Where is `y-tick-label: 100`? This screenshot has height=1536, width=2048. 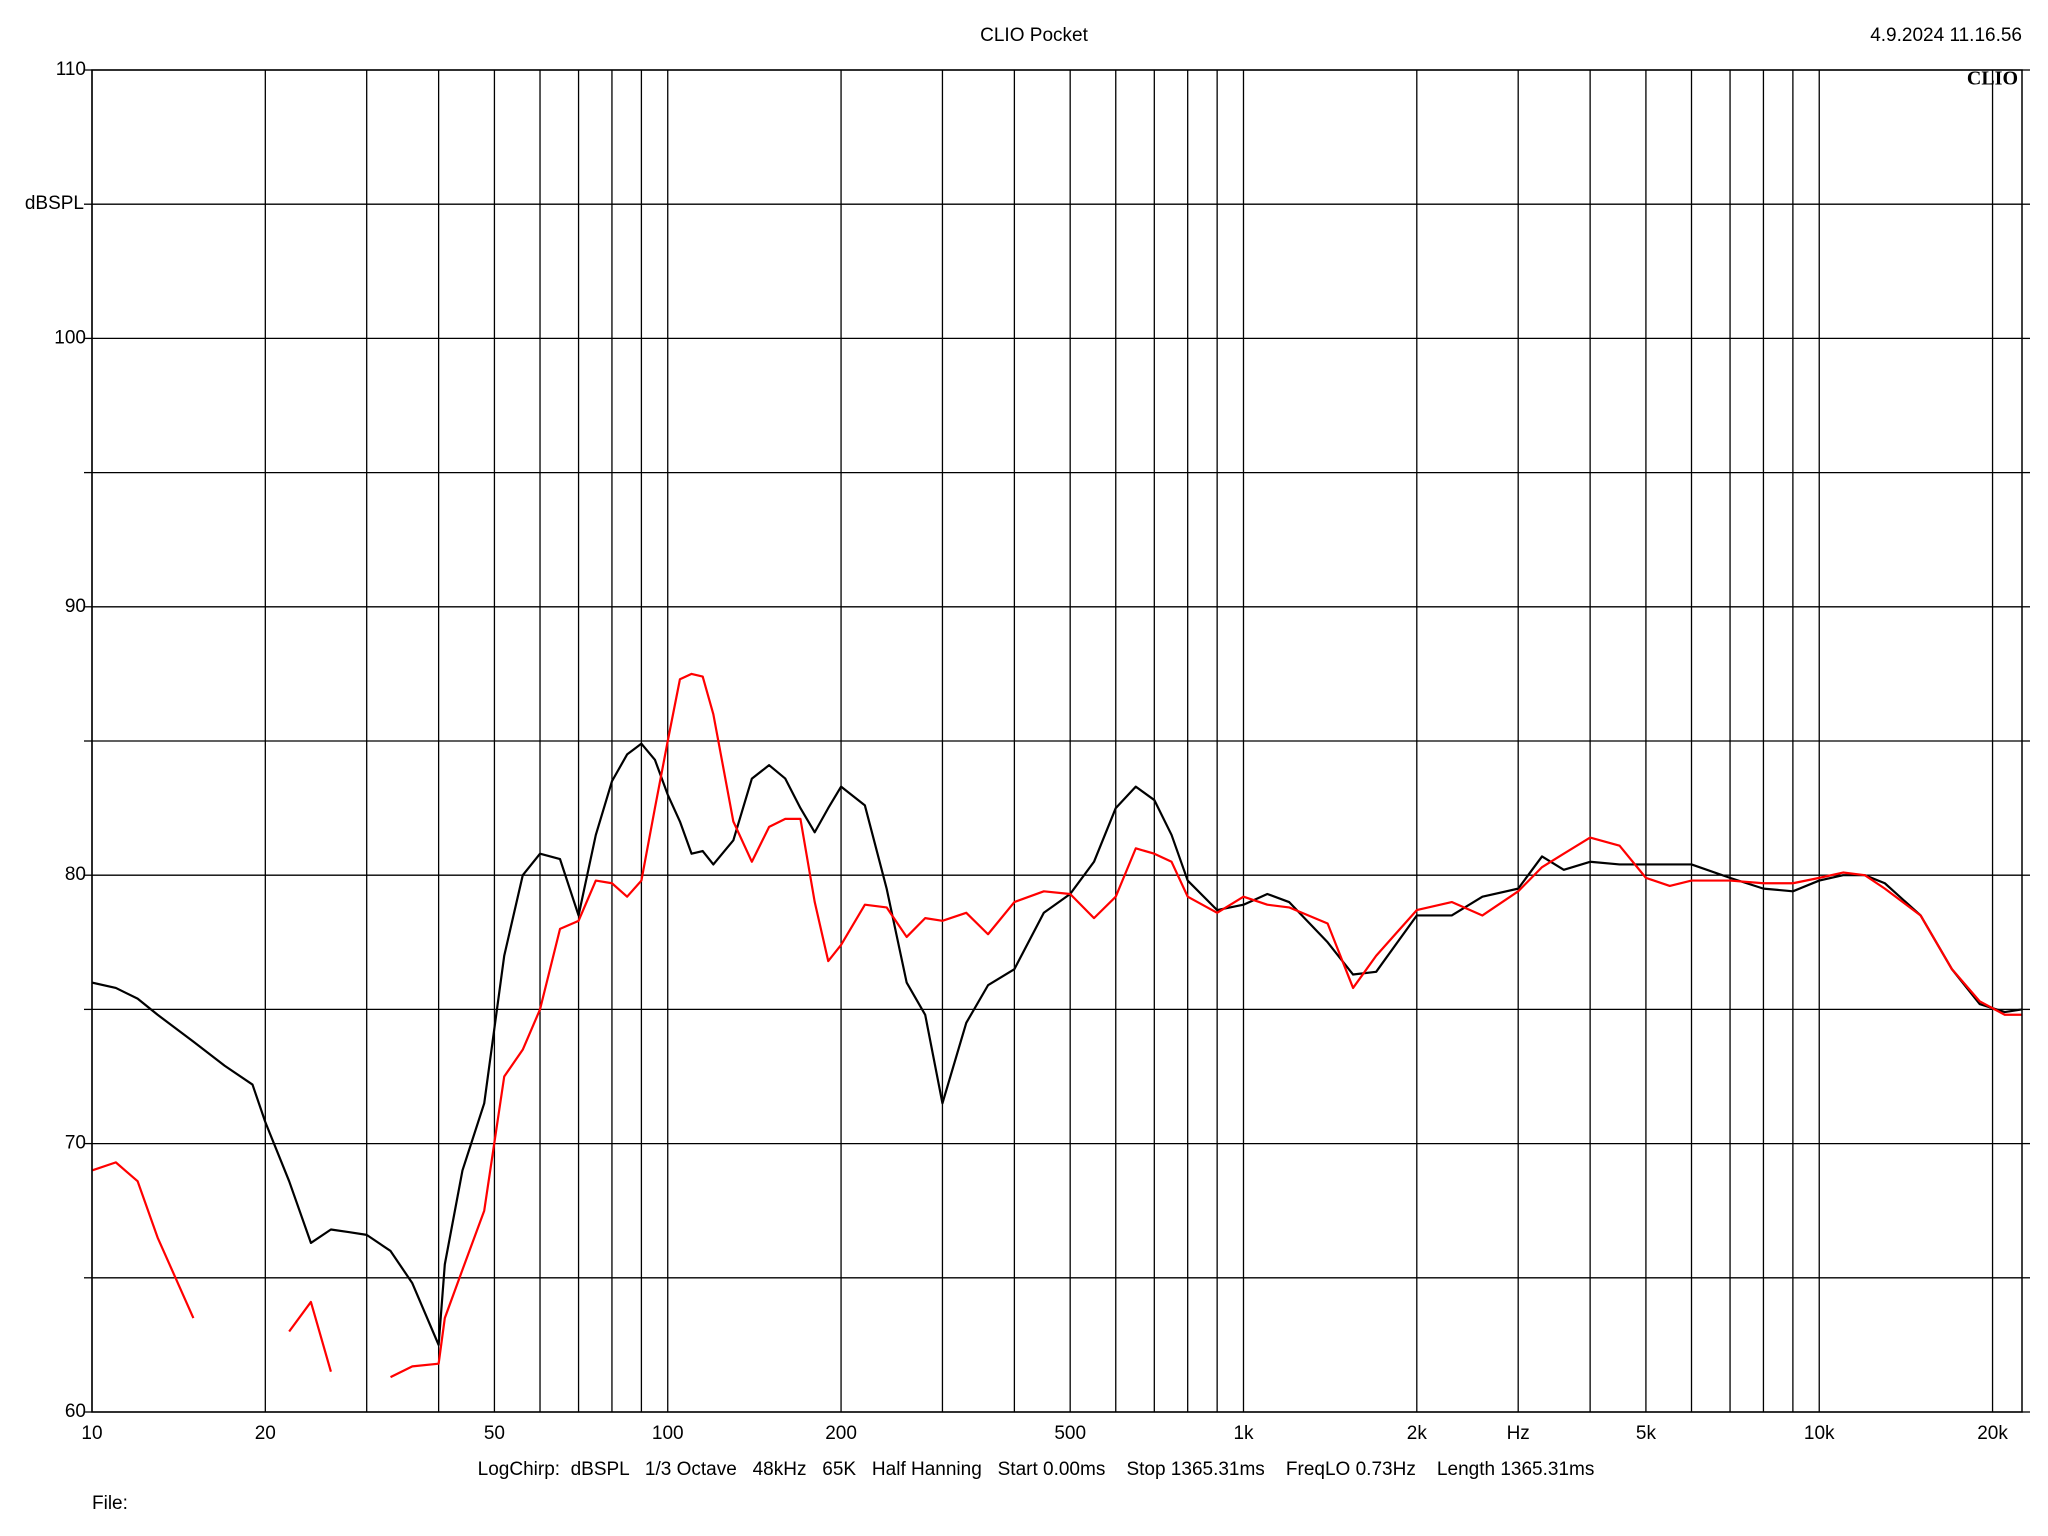
y-tick-label: 100 is located at coordinates (70, 337).